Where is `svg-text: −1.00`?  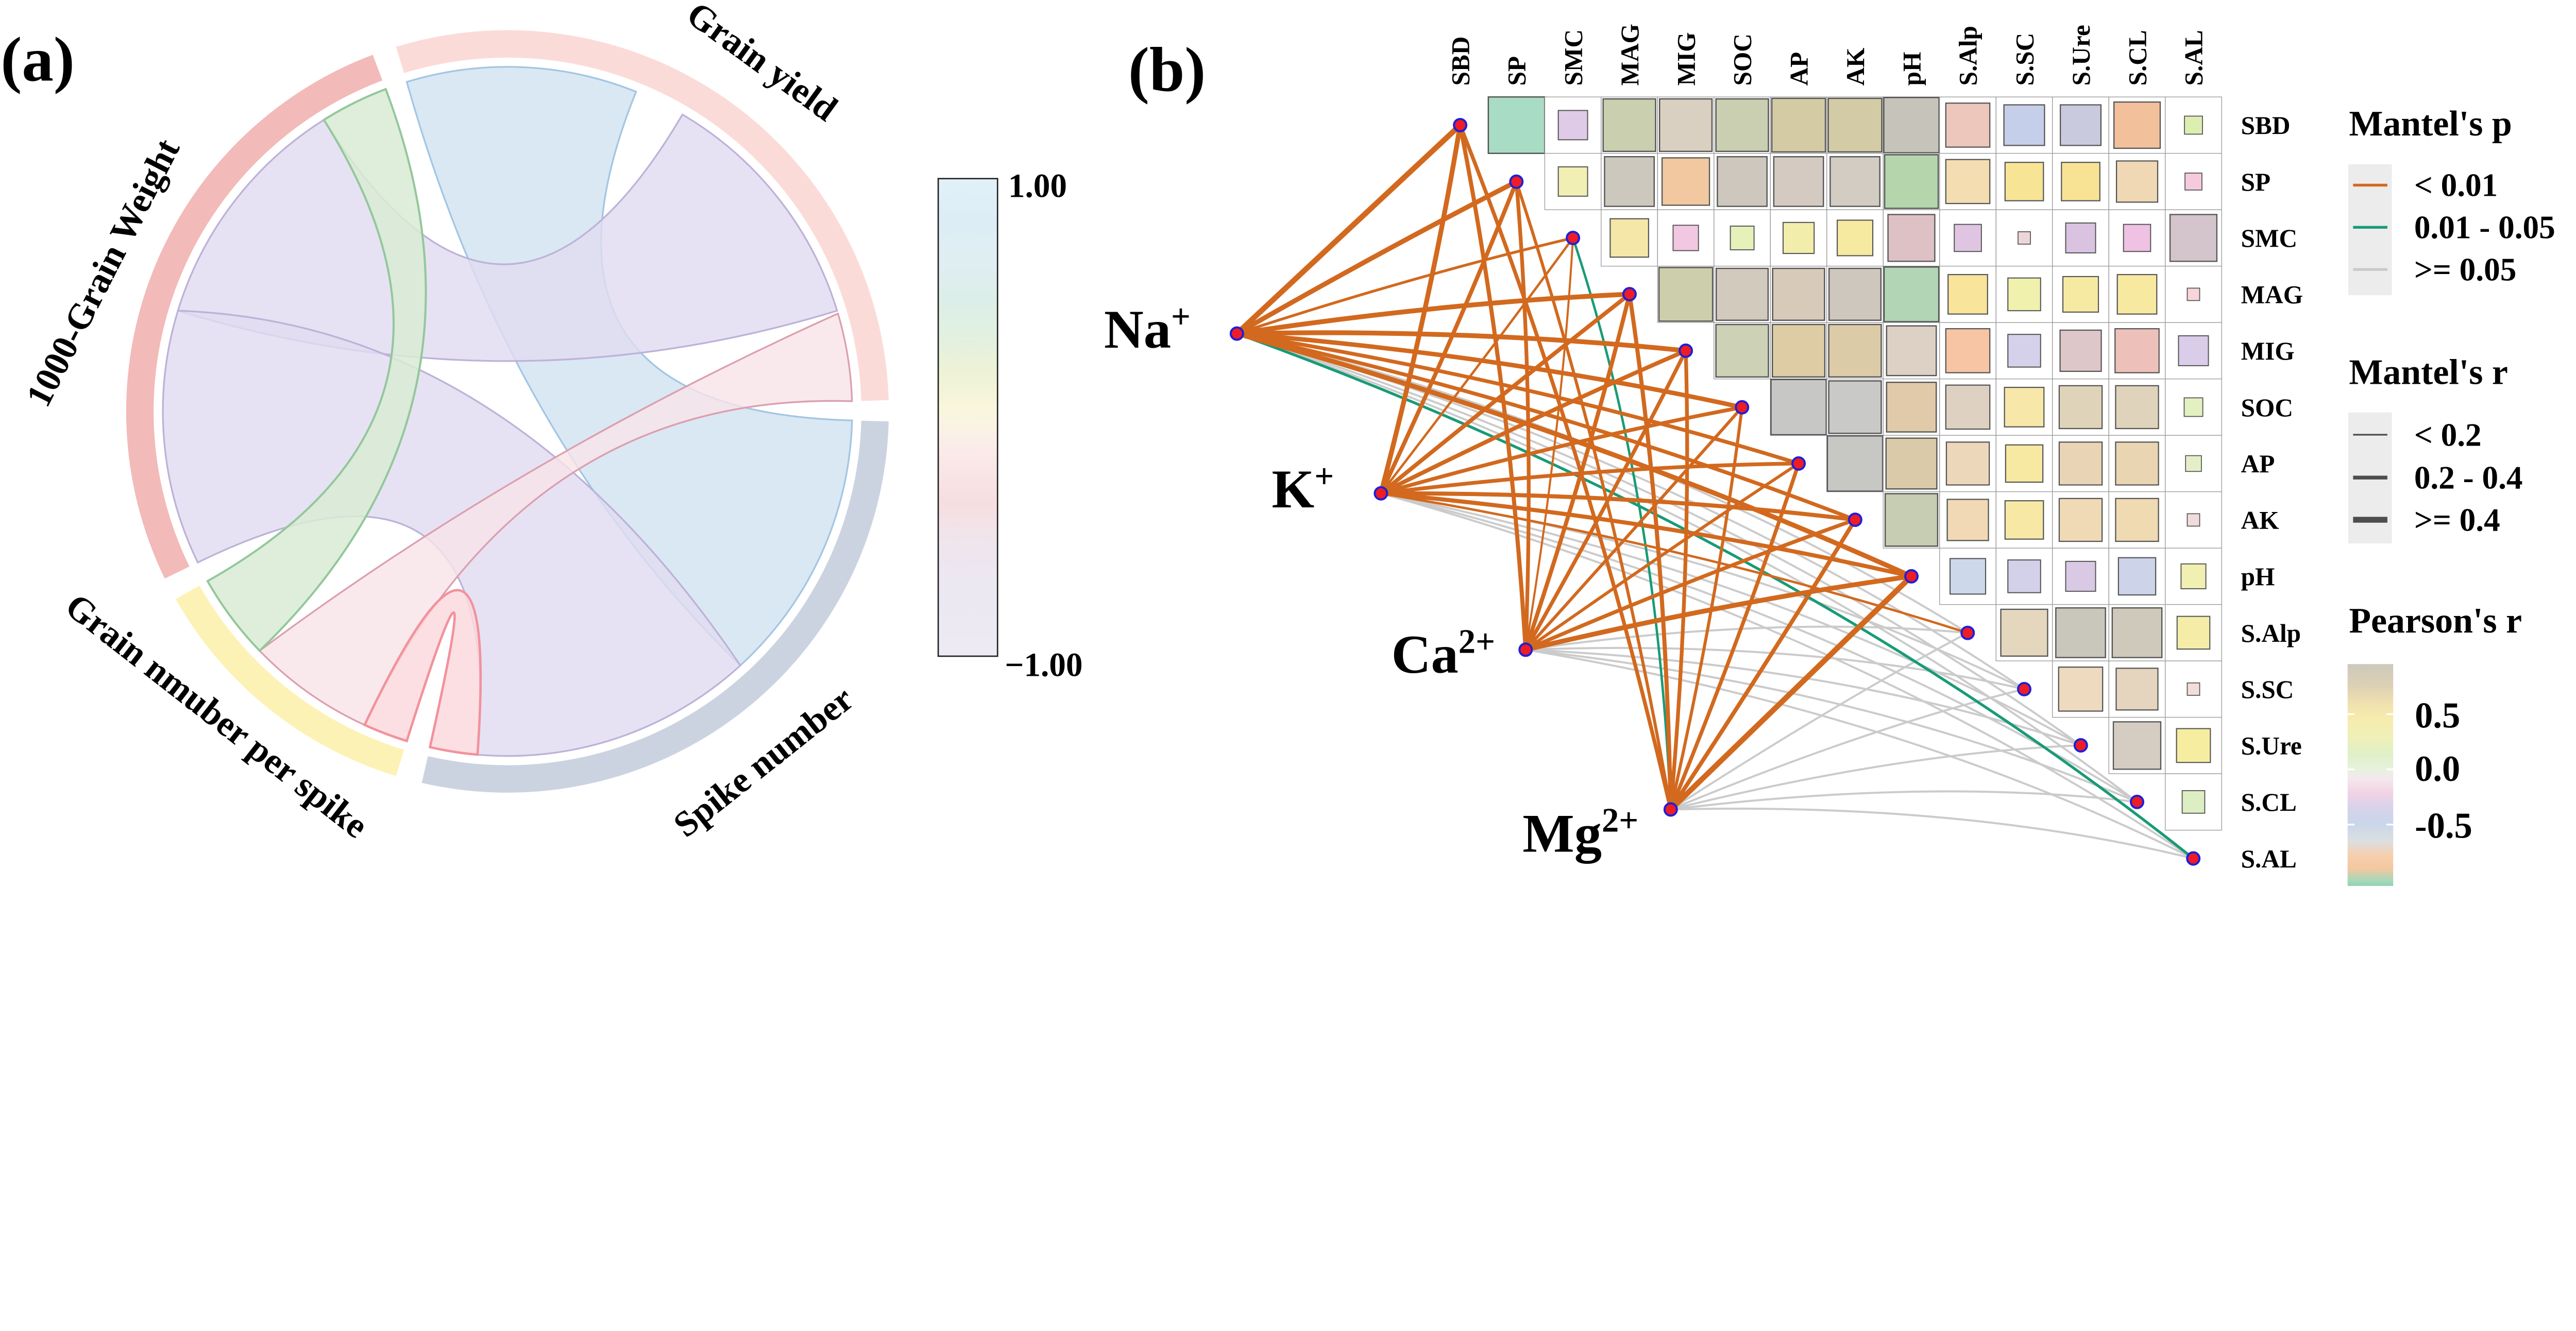
svg-text: −1.00 is located at coordinates (1043, 665).